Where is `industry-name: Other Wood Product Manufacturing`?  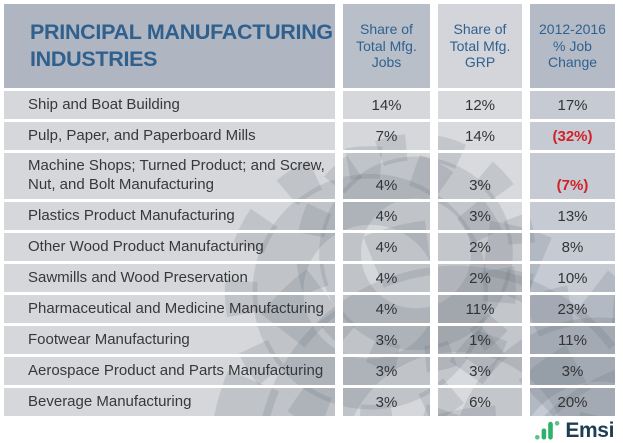 industry-name: Other Wood Product Manufacturing is located at coordinates (146, 246).